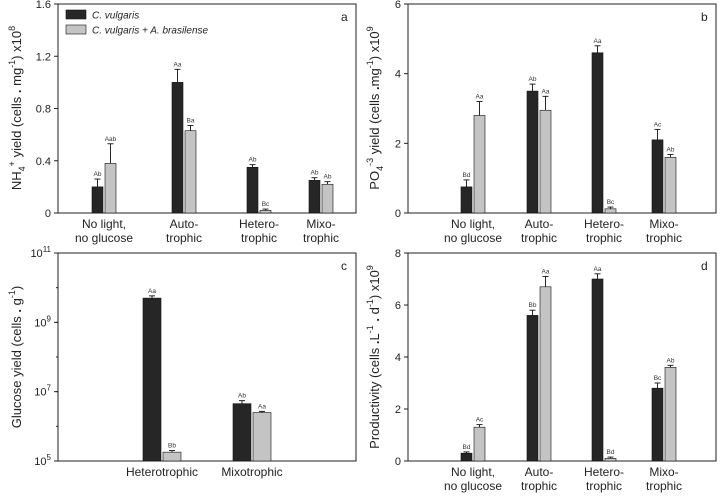 Image resolution: width=720 pixels, height=496 pixels. I want to click on panel-letter-c: c, so click(344, 266).